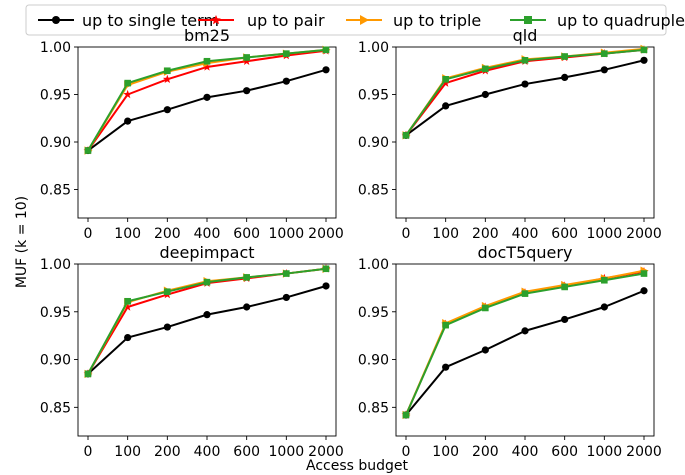 The image size is (685, 475). What do you see at coordinates (364, 20) in the screenshot?
I see `legend-marker-triangle` at bounding box center [364, 20].